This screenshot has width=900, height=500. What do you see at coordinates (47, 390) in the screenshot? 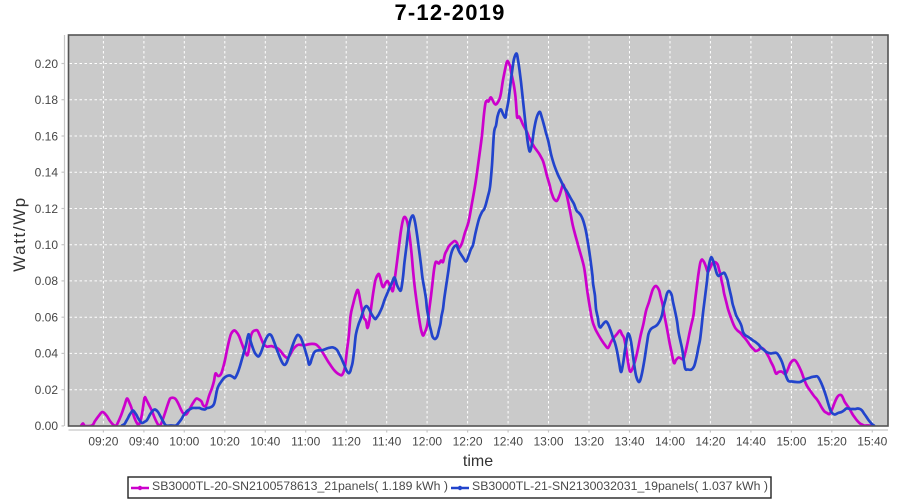
I see `svg-text: 0.02` at bounding box center [47, 390].